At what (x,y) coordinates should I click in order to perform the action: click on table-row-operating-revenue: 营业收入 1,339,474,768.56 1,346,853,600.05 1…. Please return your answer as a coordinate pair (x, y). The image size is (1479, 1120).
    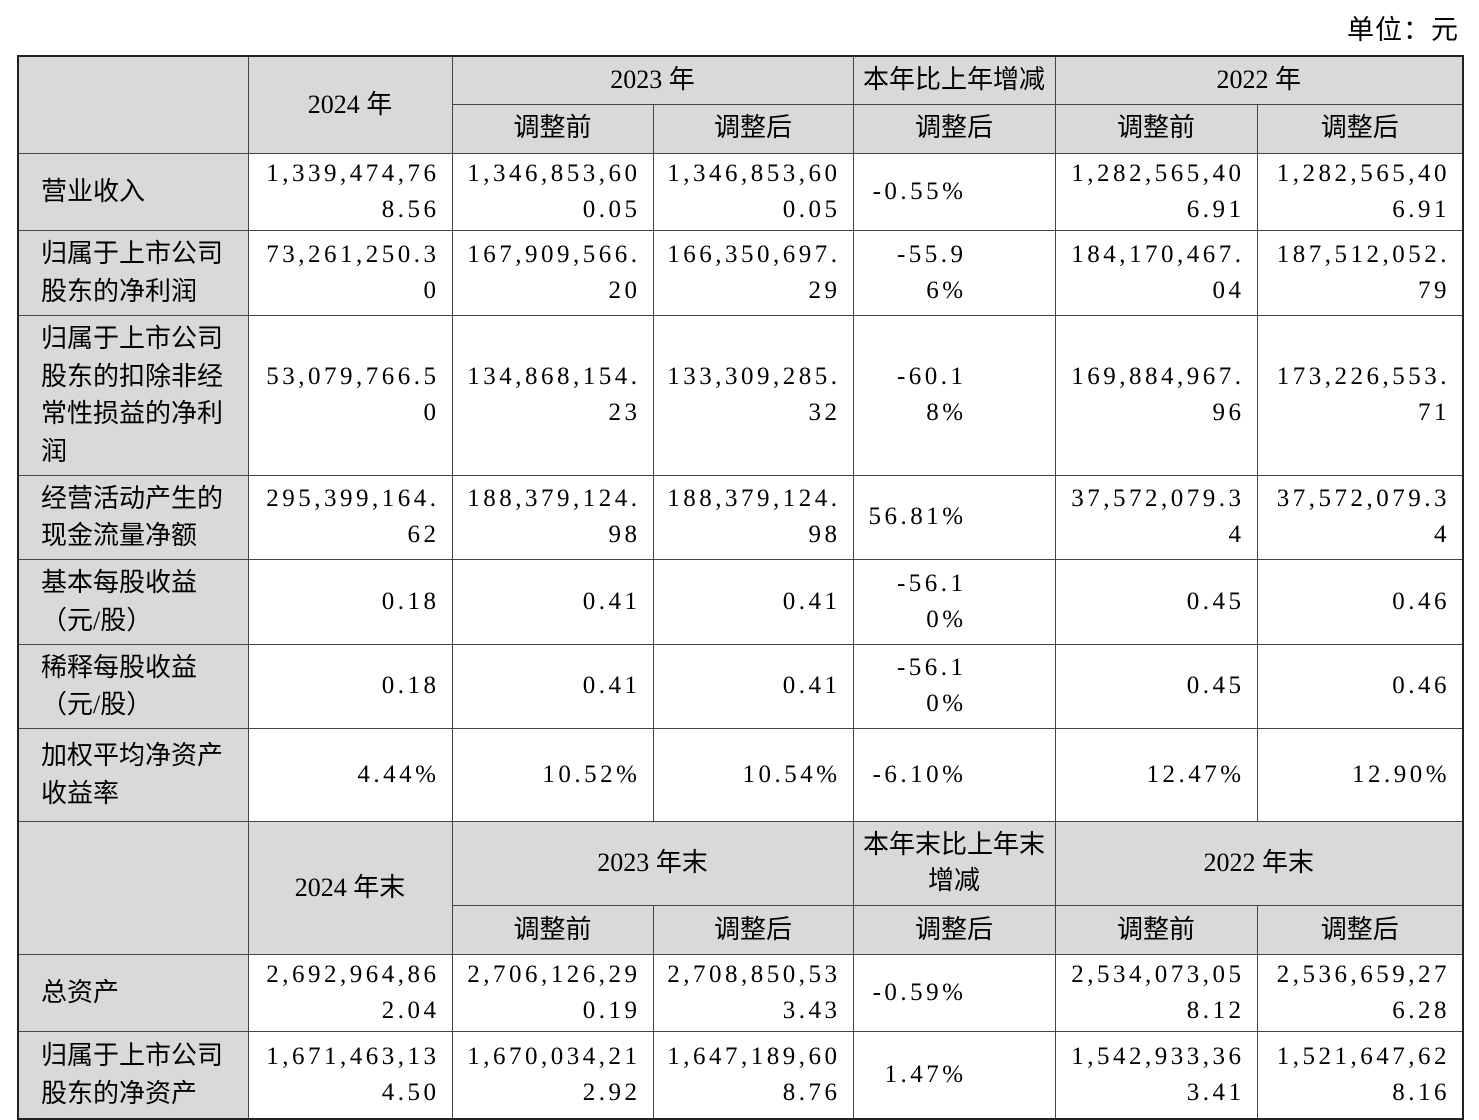
    Looking at the image, I should click on (740, 191).